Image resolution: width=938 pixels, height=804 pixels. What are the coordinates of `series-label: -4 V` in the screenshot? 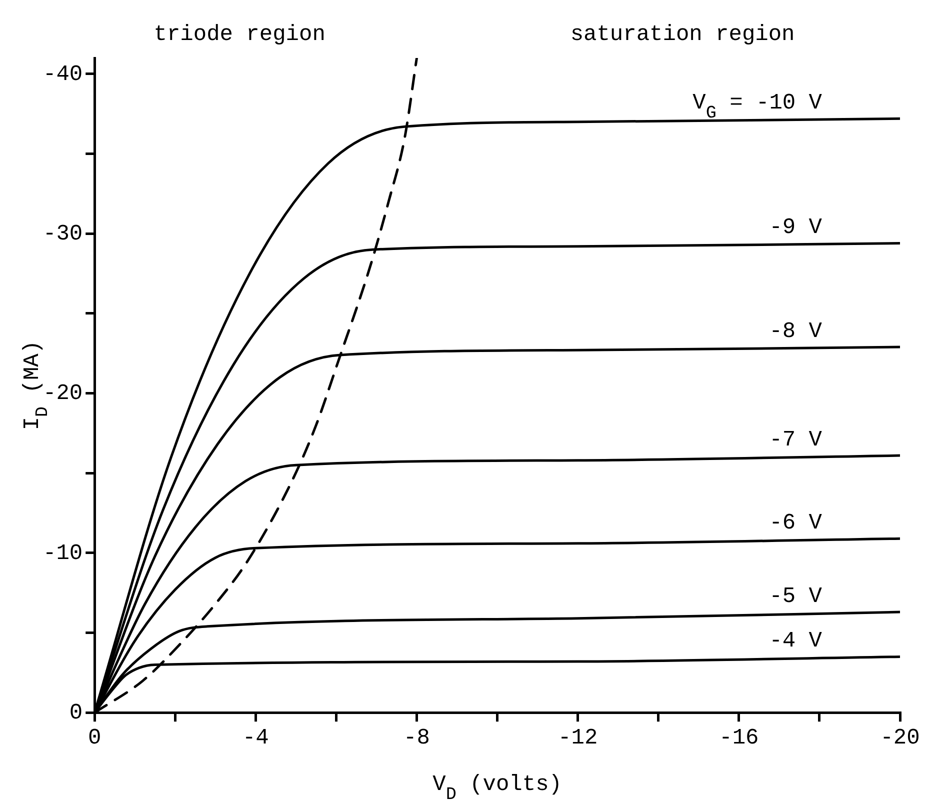 It's located at (796, 641).